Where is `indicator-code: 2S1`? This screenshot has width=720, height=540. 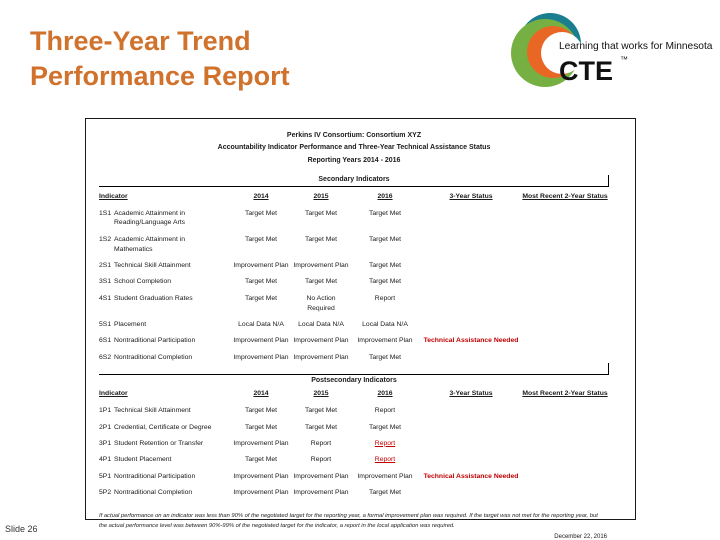 indicator-code: 2S1 is located at coordinates (105, 265).